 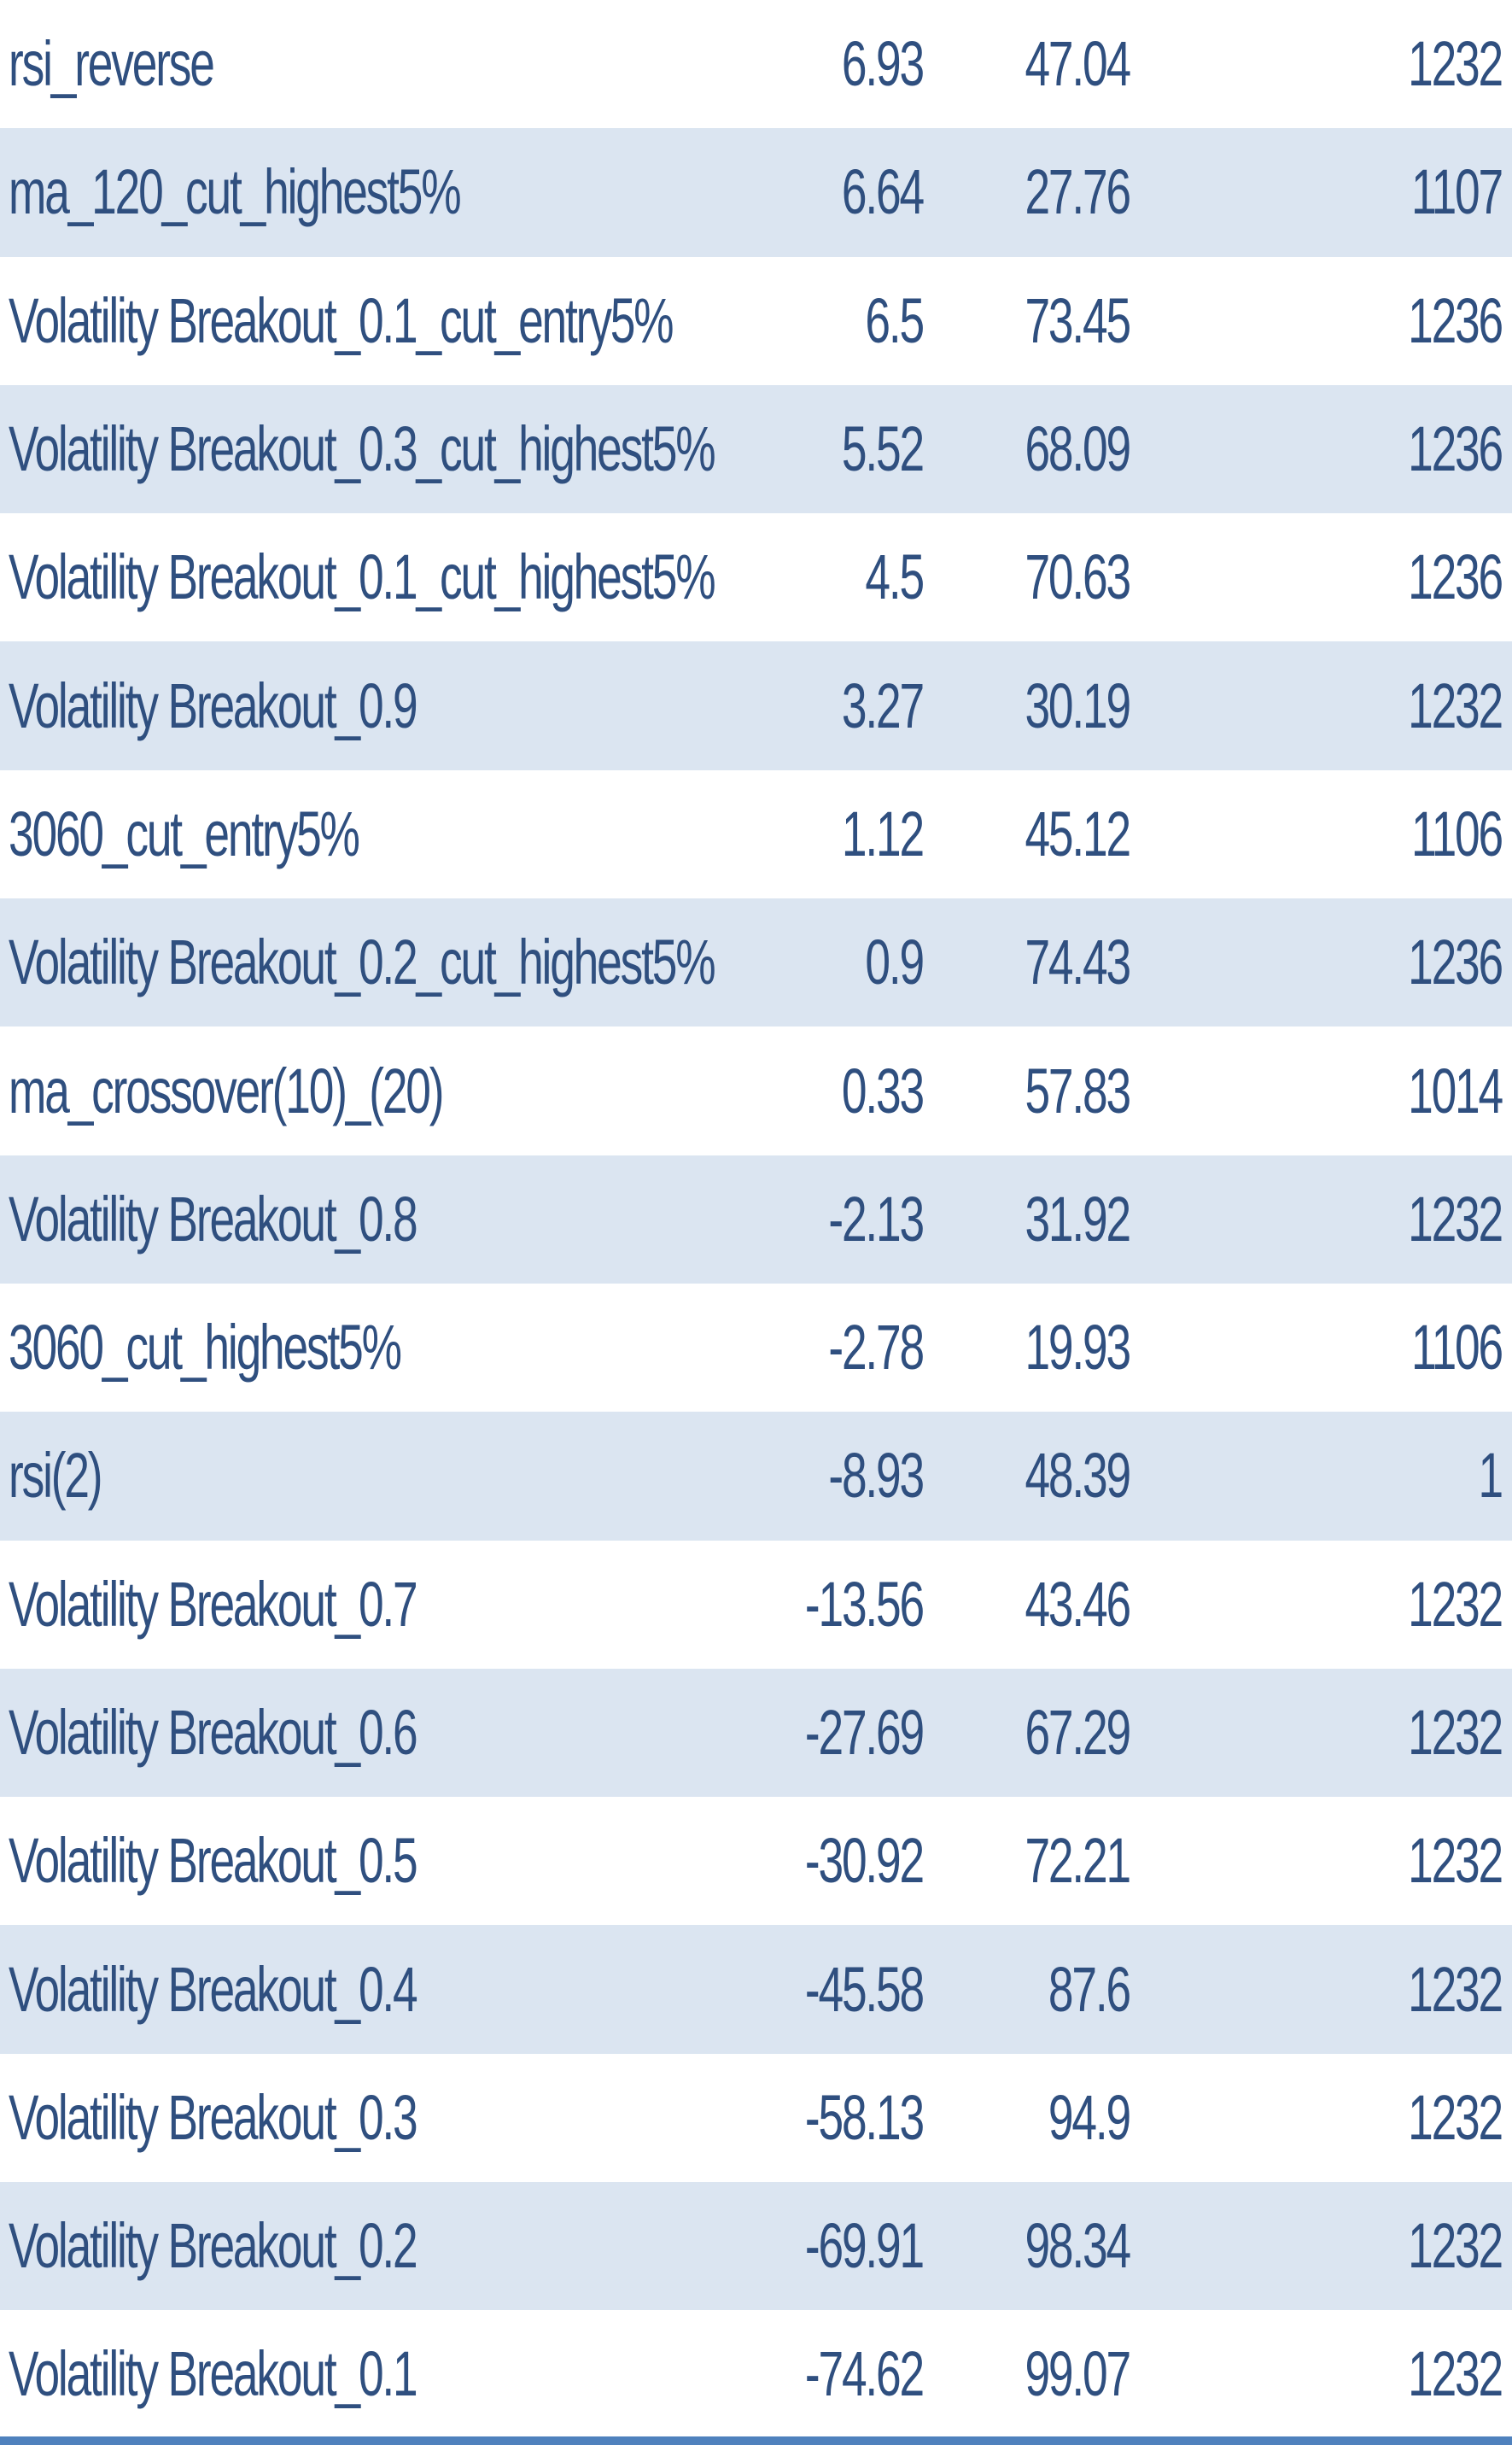 What do you see at coordinates (864, 1861) in the screenshot?
I see `value-cell-1: -30.92` at bounding box center [864, 1861].